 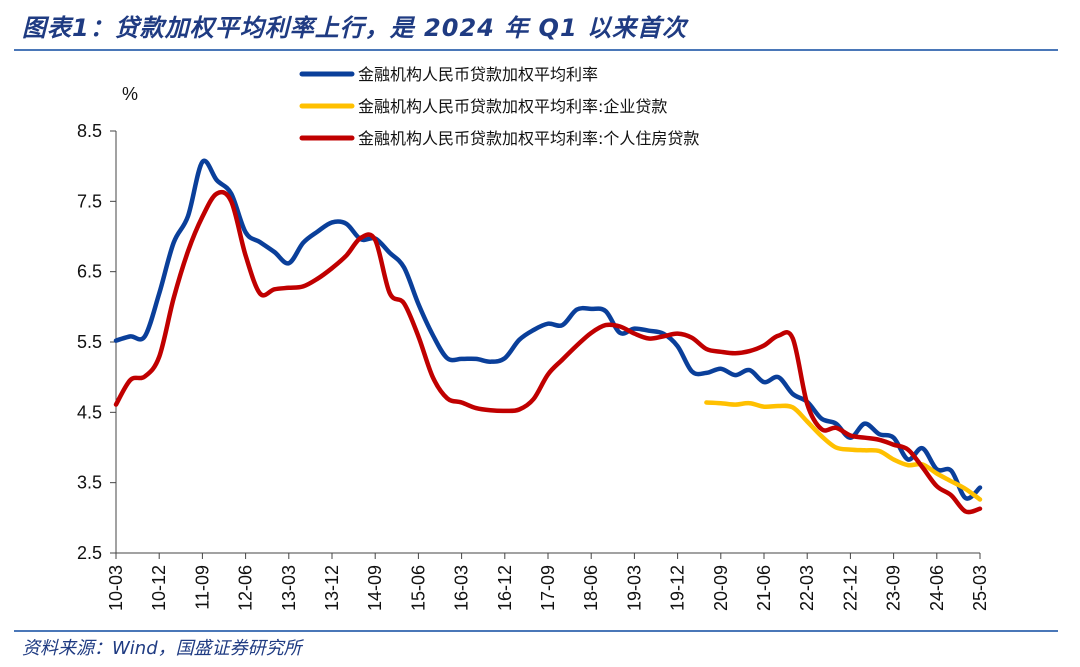 What do you see at coordinates (89, 412) in the screenshot?
I see `y-tick-label: 4.5` at bounding box center [89, 412].